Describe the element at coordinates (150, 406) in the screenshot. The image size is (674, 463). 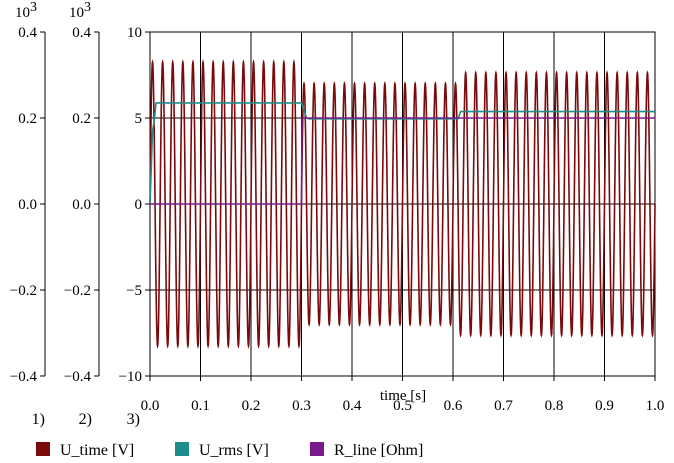
I see `x-tick-label: 0.0` at that location.